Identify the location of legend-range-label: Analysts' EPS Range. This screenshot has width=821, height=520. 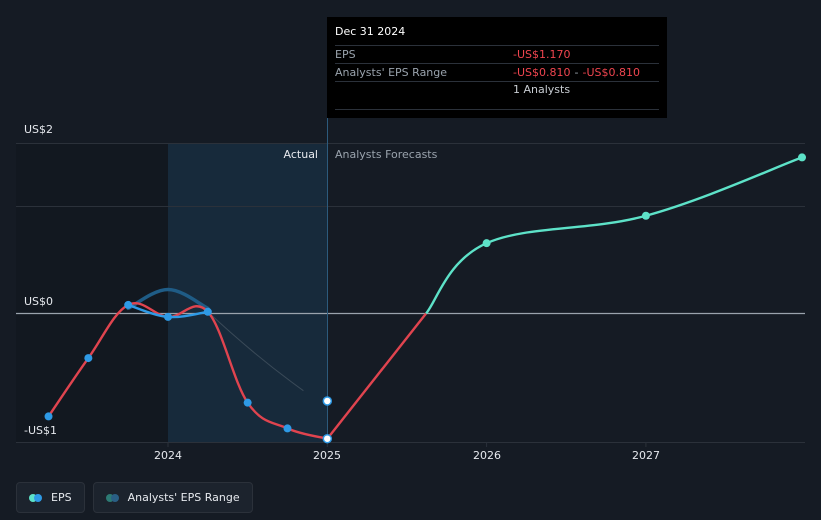
(183, 497).